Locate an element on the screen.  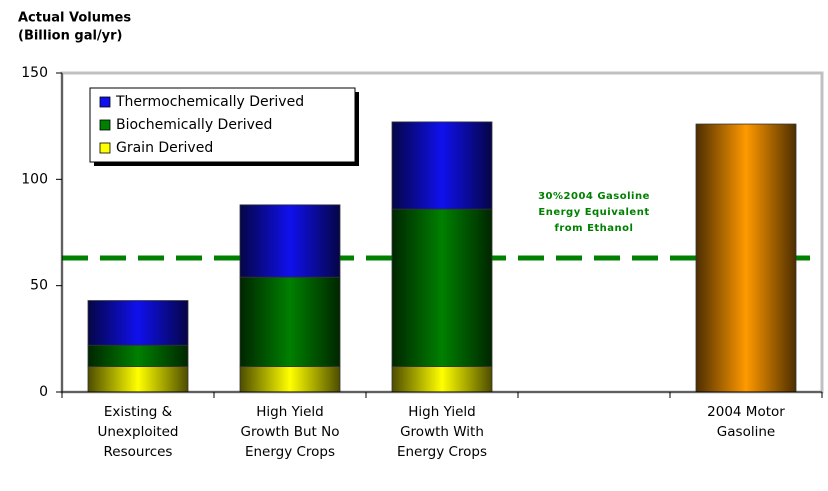
y-tick-label: 0 is located at coordinates (43, 392).